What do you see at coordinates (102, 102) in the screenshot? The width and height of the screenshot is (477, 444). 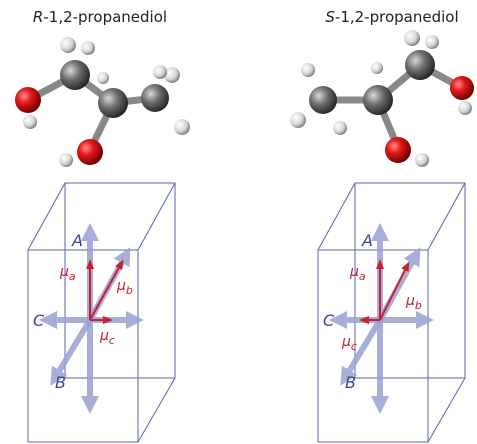 I see `molecule-r` at bounding box center [102, 102].